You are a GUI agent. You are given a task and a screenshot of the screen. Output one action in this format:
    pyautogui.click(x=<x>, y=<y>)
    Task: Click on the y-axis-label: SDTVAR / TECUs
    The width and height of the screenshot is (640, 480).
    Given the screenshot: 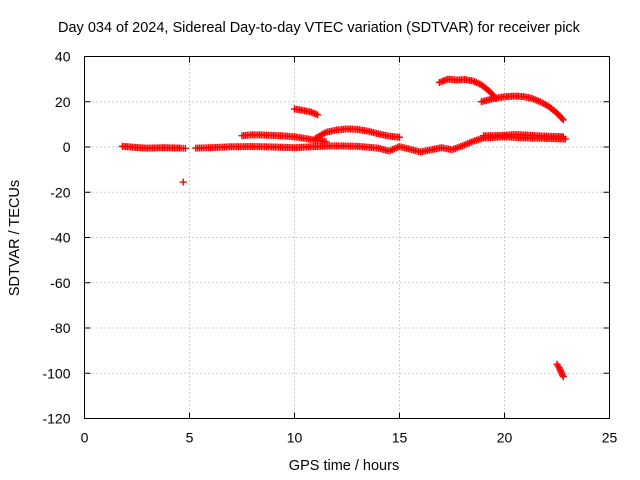 What is the action you would take?
    pyautogui.click(x=15, y=238)
    